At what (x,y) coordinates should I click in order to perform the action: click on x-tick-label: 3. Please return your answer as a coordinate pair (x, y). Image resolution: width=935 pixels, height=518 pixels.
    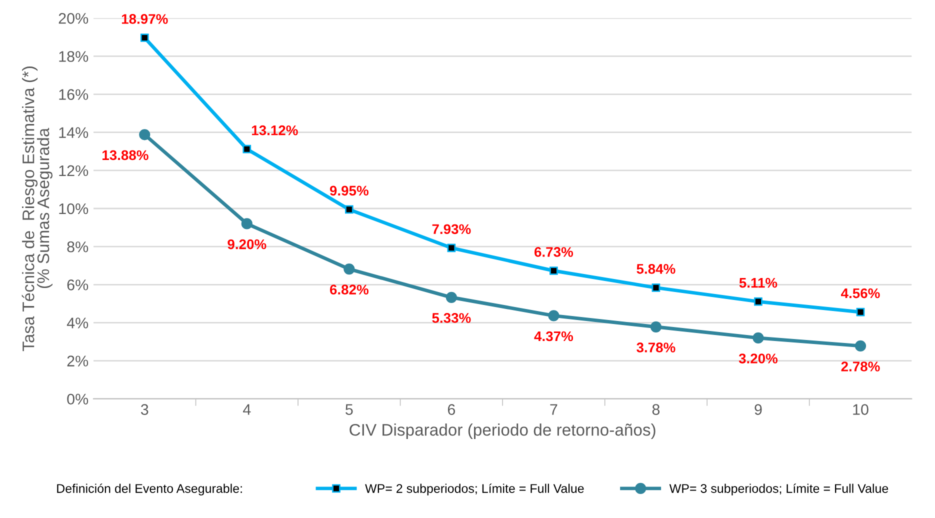
    Looking at the image, I should click on (144, 409).